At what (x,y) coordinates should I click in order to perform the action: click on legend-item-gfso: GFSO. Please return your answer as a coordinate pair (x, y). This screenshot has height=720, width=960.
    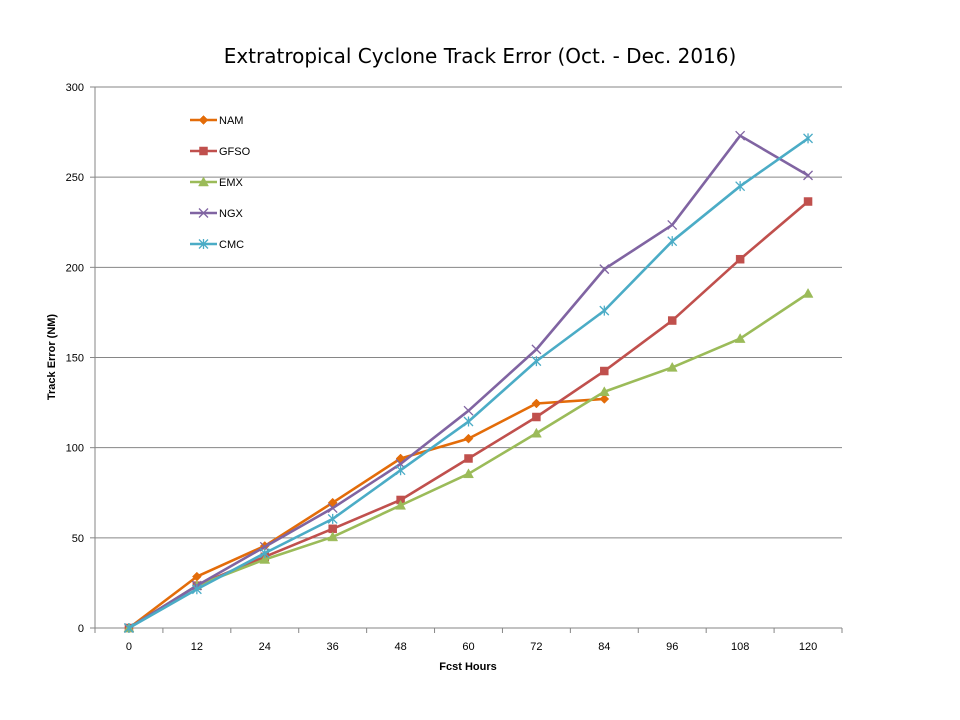
    Looking at the image, I should click on (220, 152).